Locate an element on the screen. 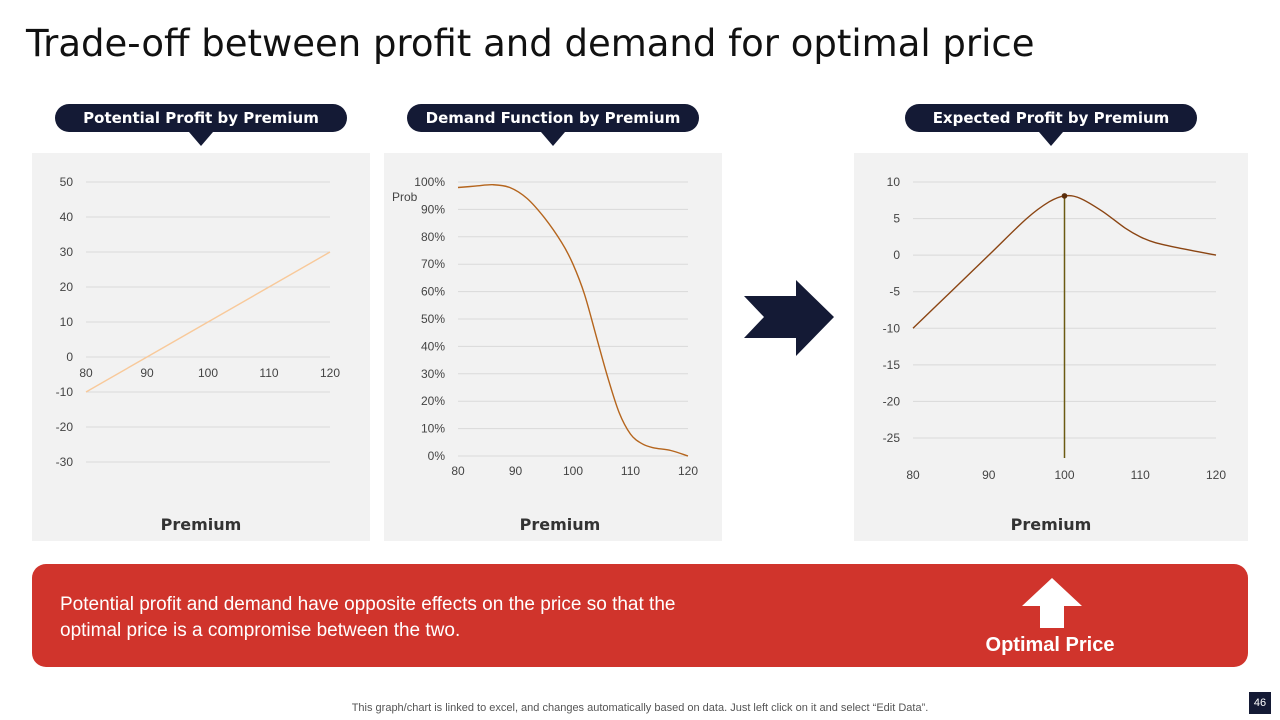  potential-profit-xlabel: Premium is located at coordinates (201, 524).